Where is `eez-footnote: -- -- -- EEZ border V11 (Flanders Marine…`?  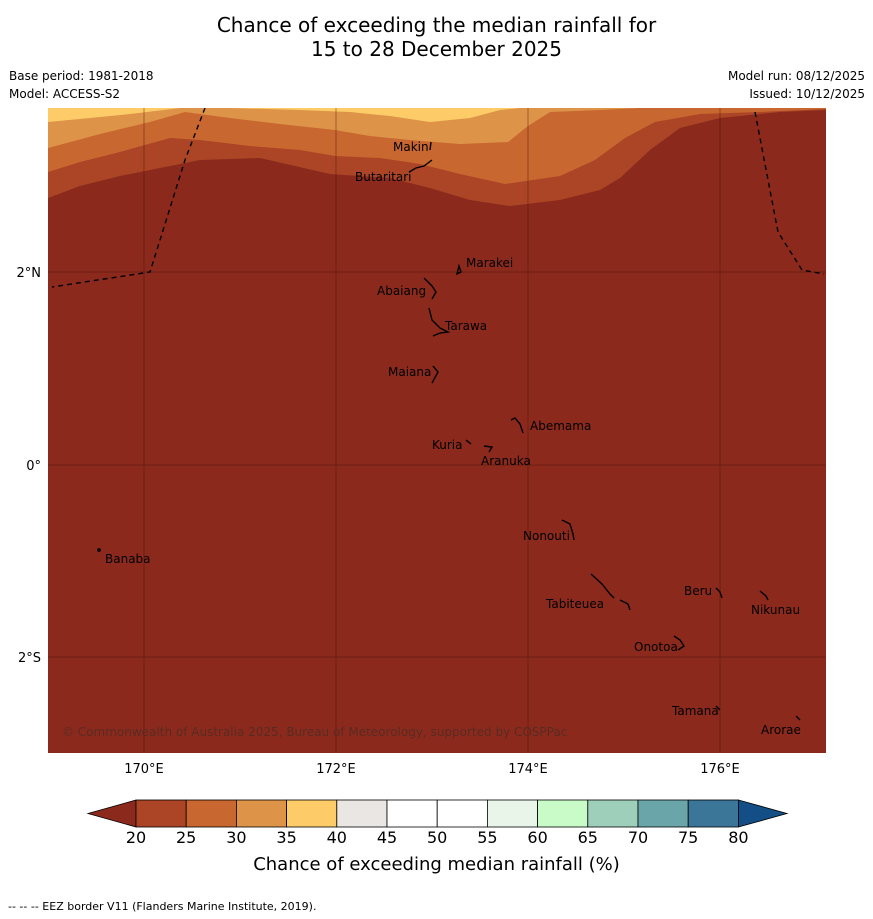
eez-footnote: -- -- -- EEZ border V11 (Flanders Marine… is located at coordinates (162, 906).